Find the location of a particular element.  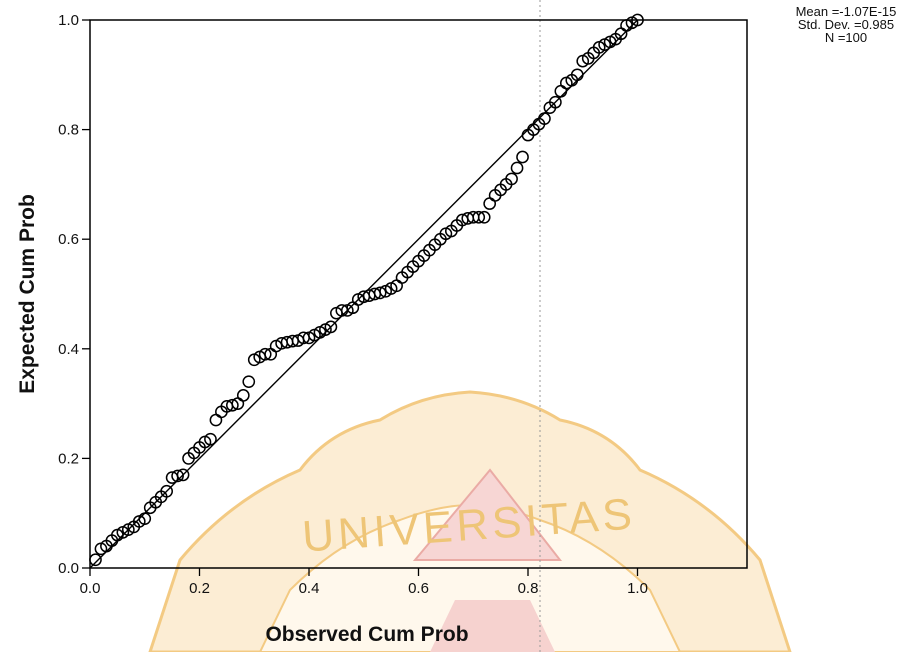

x-tick-label: 0.8 is located at coordinates (528, 588).